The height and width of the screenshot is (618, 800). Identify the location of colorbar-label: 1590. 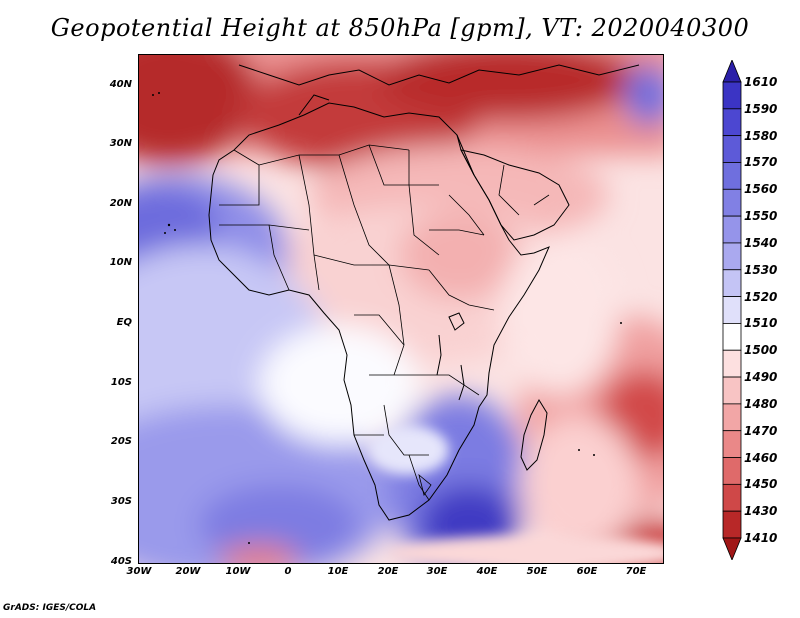
(761, 108).